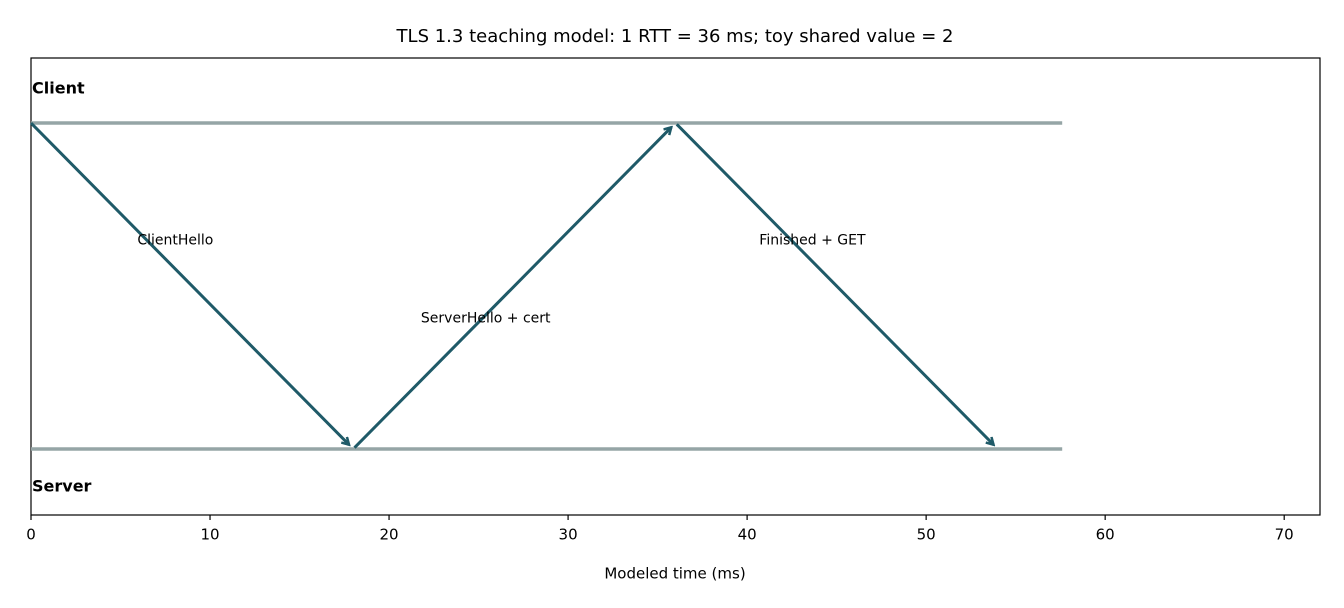 This screenshot has height=608, width=1344. What do you see at coordinates (486, 319) in the screenshot?
I see `message-label: ServerHello + cert` at bounding box center [486, 319].